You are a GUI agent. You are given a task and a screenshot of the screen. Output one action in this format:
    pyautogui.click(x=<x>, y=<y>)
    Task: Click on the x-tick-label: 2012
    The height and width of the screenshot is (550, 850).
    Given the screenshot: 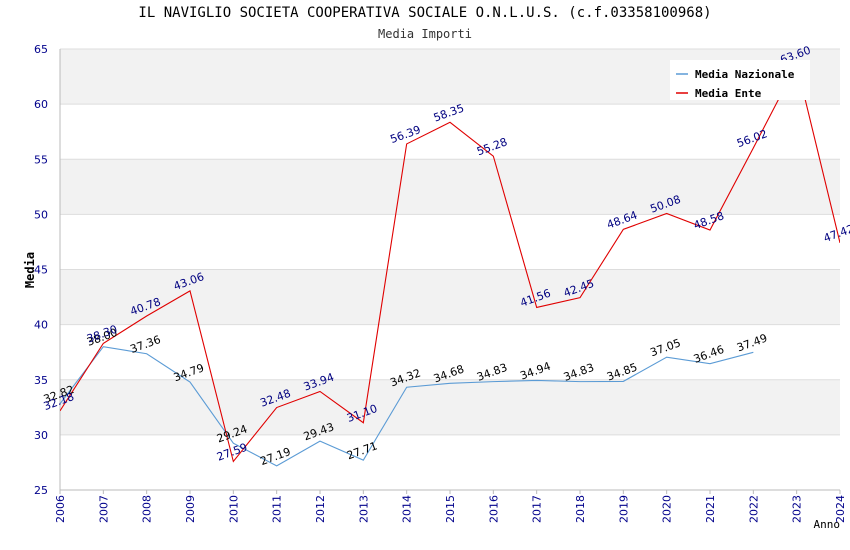 What is the action you would take?
    pyautogui.click(x=320, y=509)
    